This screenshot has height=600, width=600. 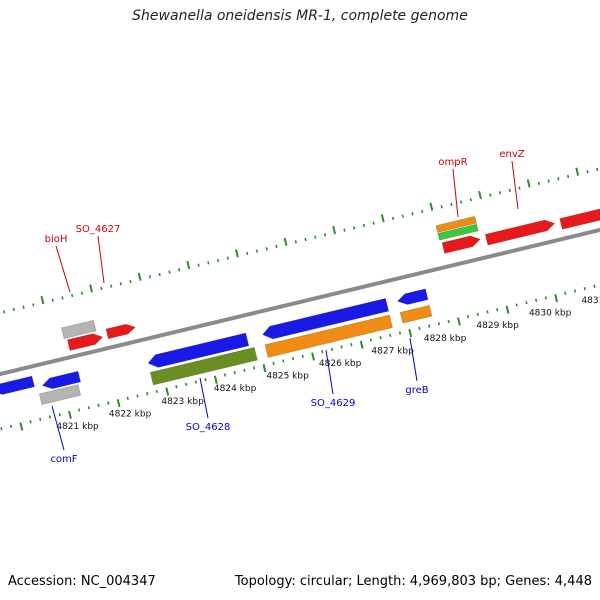 What do you see at coordinates (130, 414) in the screenshot?
I see `tick-label: 4822 kbp` at bounding box center [130, 414].